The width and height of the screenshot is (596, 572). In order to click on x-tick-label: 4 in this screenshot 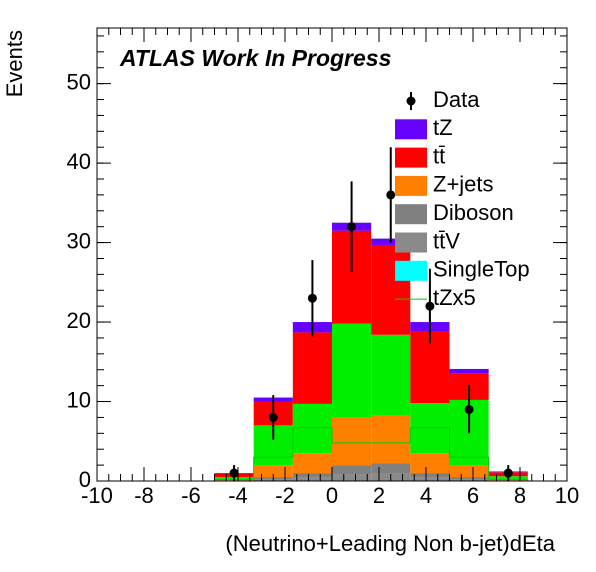, I will do `click(426, 495)`.